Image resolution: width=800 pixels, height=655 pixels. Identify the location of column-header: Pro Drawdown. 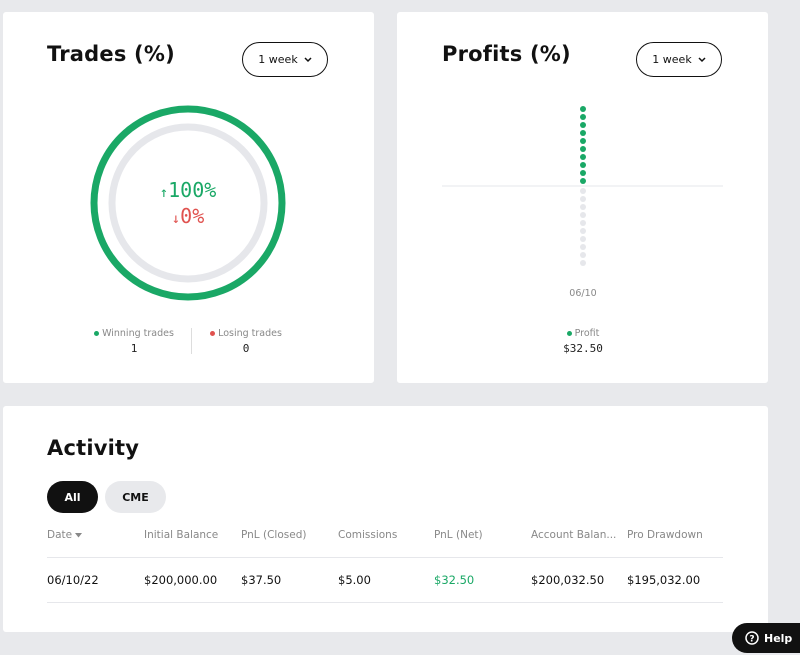
(665, 535).